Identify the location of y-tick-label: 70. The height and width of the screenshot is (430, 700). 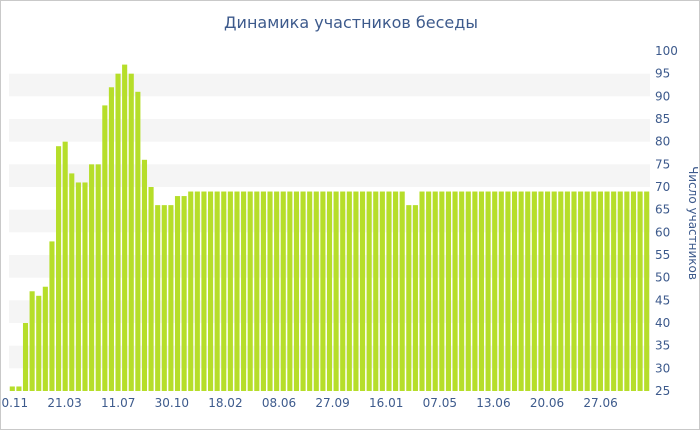
(662, 187).